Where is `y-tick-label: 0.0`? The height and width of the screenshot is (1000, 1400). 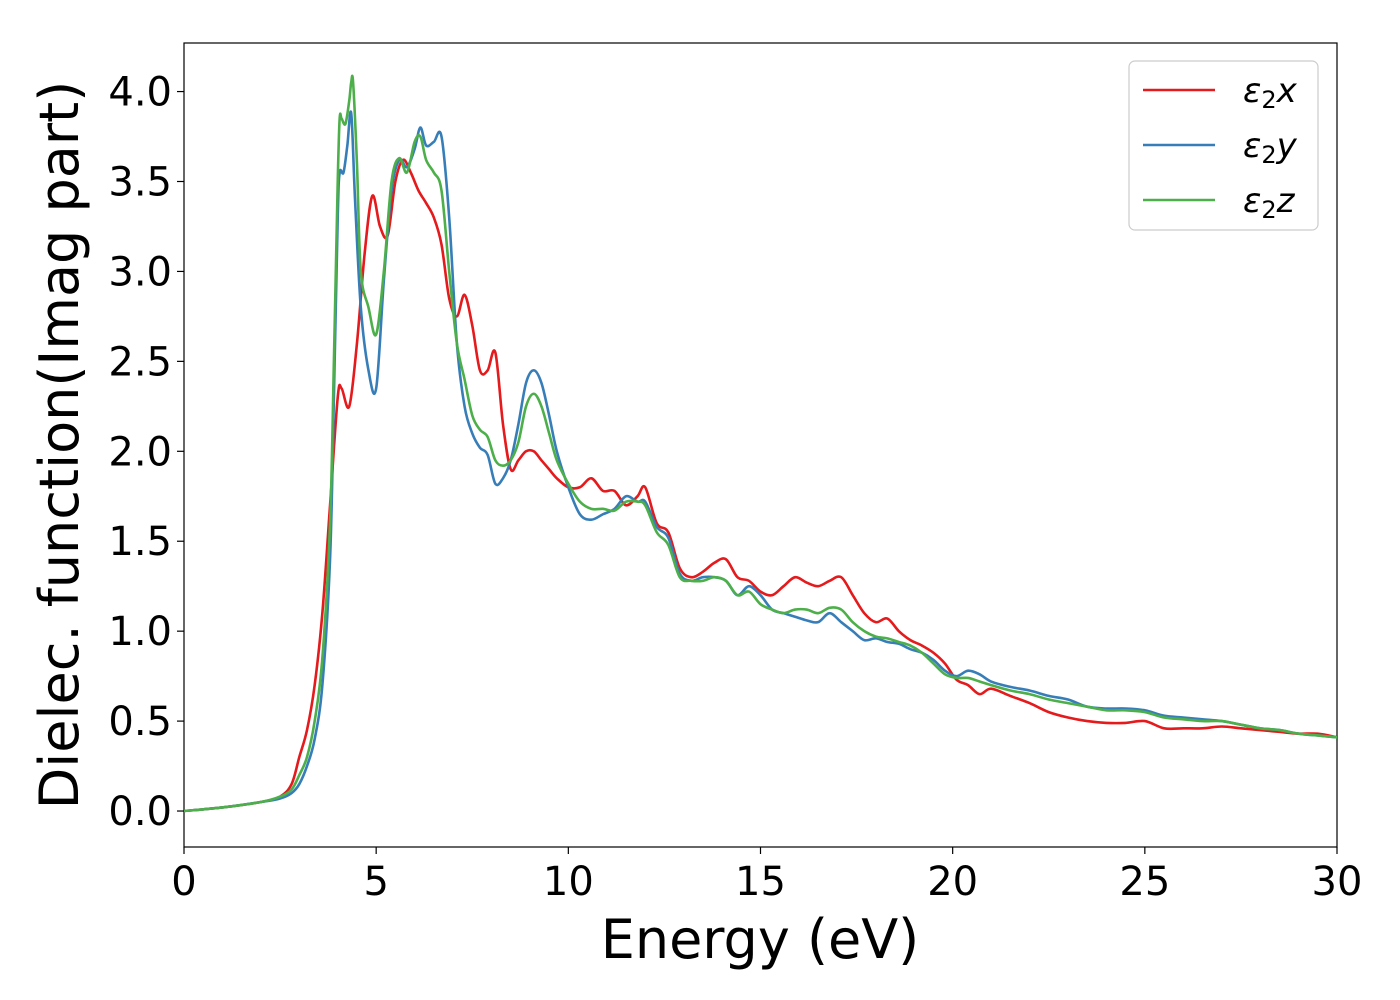 y-tick-label: 0.0 is located at coordinates (140, 812).